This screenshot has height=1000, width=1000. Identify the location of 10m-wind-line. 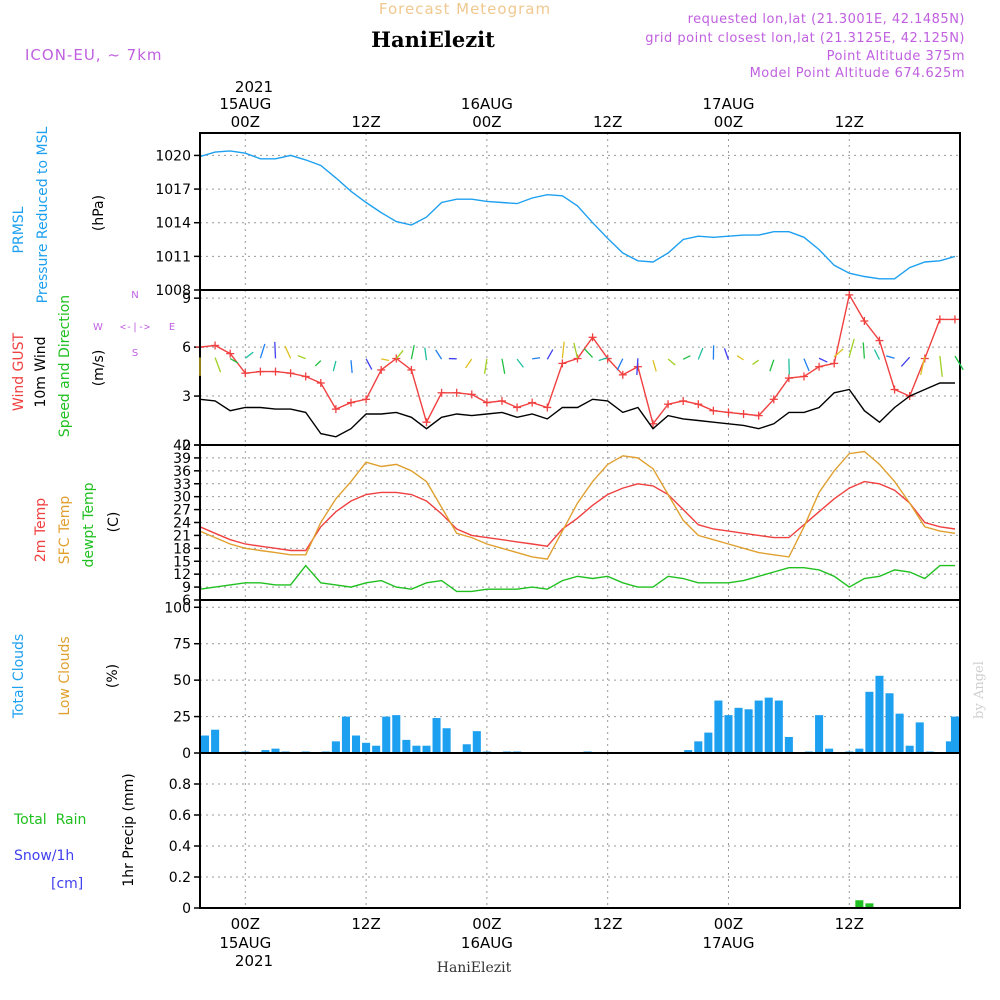
(577, 410).